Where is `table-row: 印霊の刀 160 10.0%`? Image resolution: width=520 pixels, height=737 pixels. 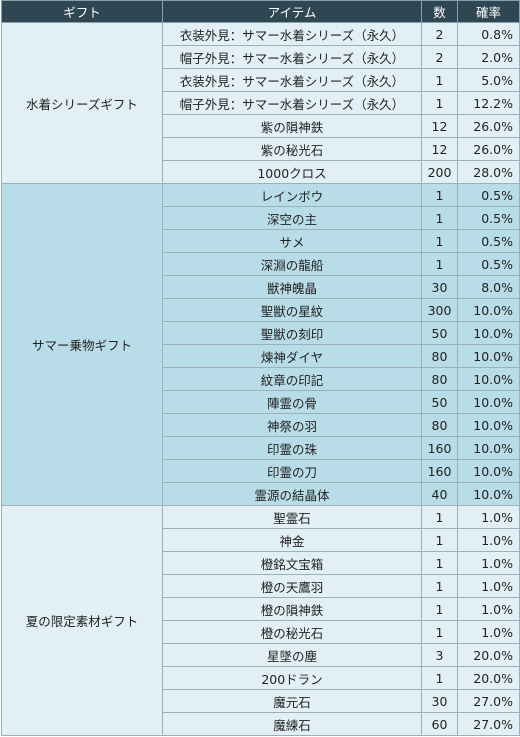 table-row: 印霊の刀 160 10.0% is located at coordinates (261, 471).